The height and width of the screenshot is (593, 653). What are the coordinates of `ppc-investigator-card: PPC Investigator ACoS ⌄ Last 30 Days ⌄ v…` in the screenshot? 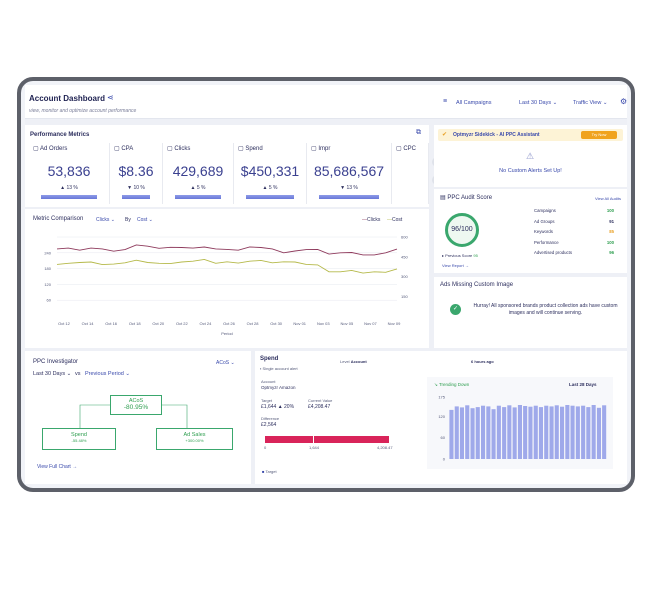 It's located at (138, 417).